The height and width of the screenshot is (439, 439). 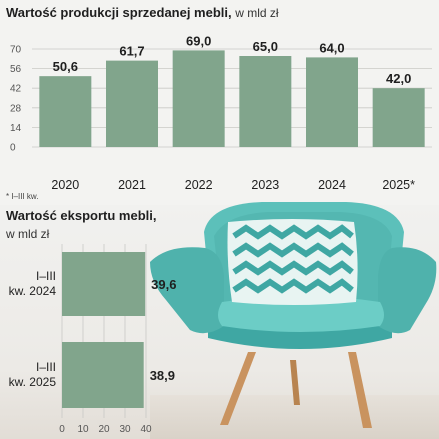 I want to click on chart2-title-text: Wartość eksportu mebli,, so click(x=81, y=215).